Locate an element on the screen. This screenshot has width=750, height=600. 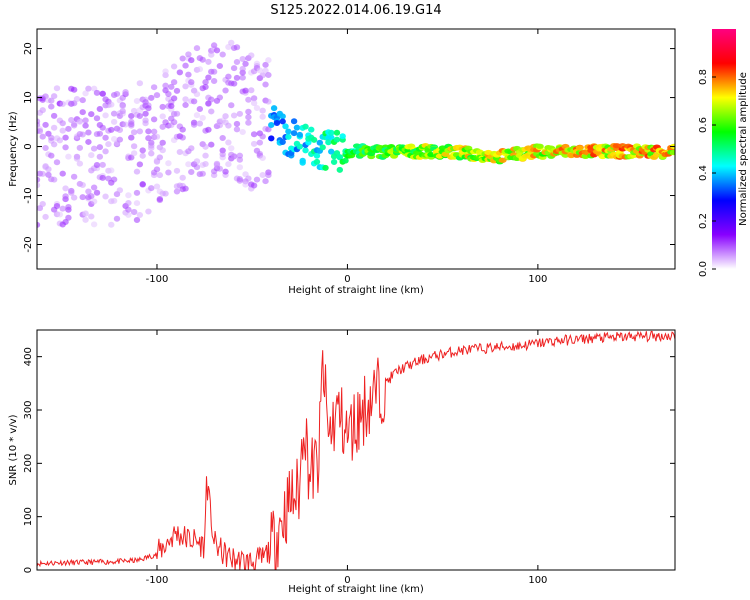
spectrogram-x-axis-label: Height of straight line (km) is located at coordinates (356, 290).